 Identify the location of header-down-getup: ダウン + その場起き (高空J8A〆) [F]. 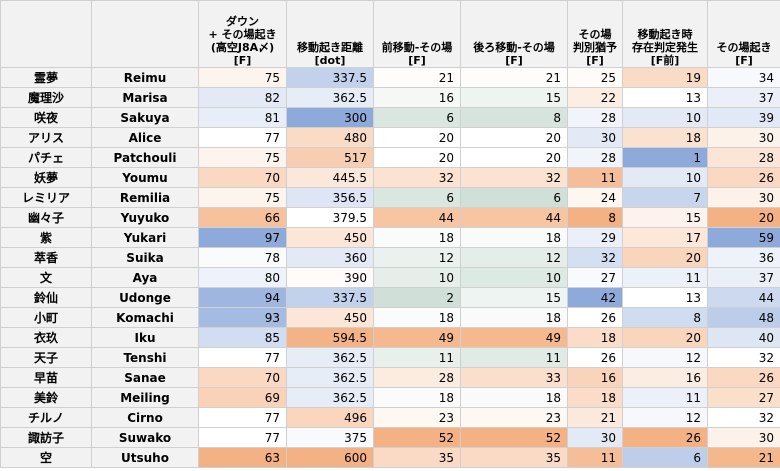
(242, 34).